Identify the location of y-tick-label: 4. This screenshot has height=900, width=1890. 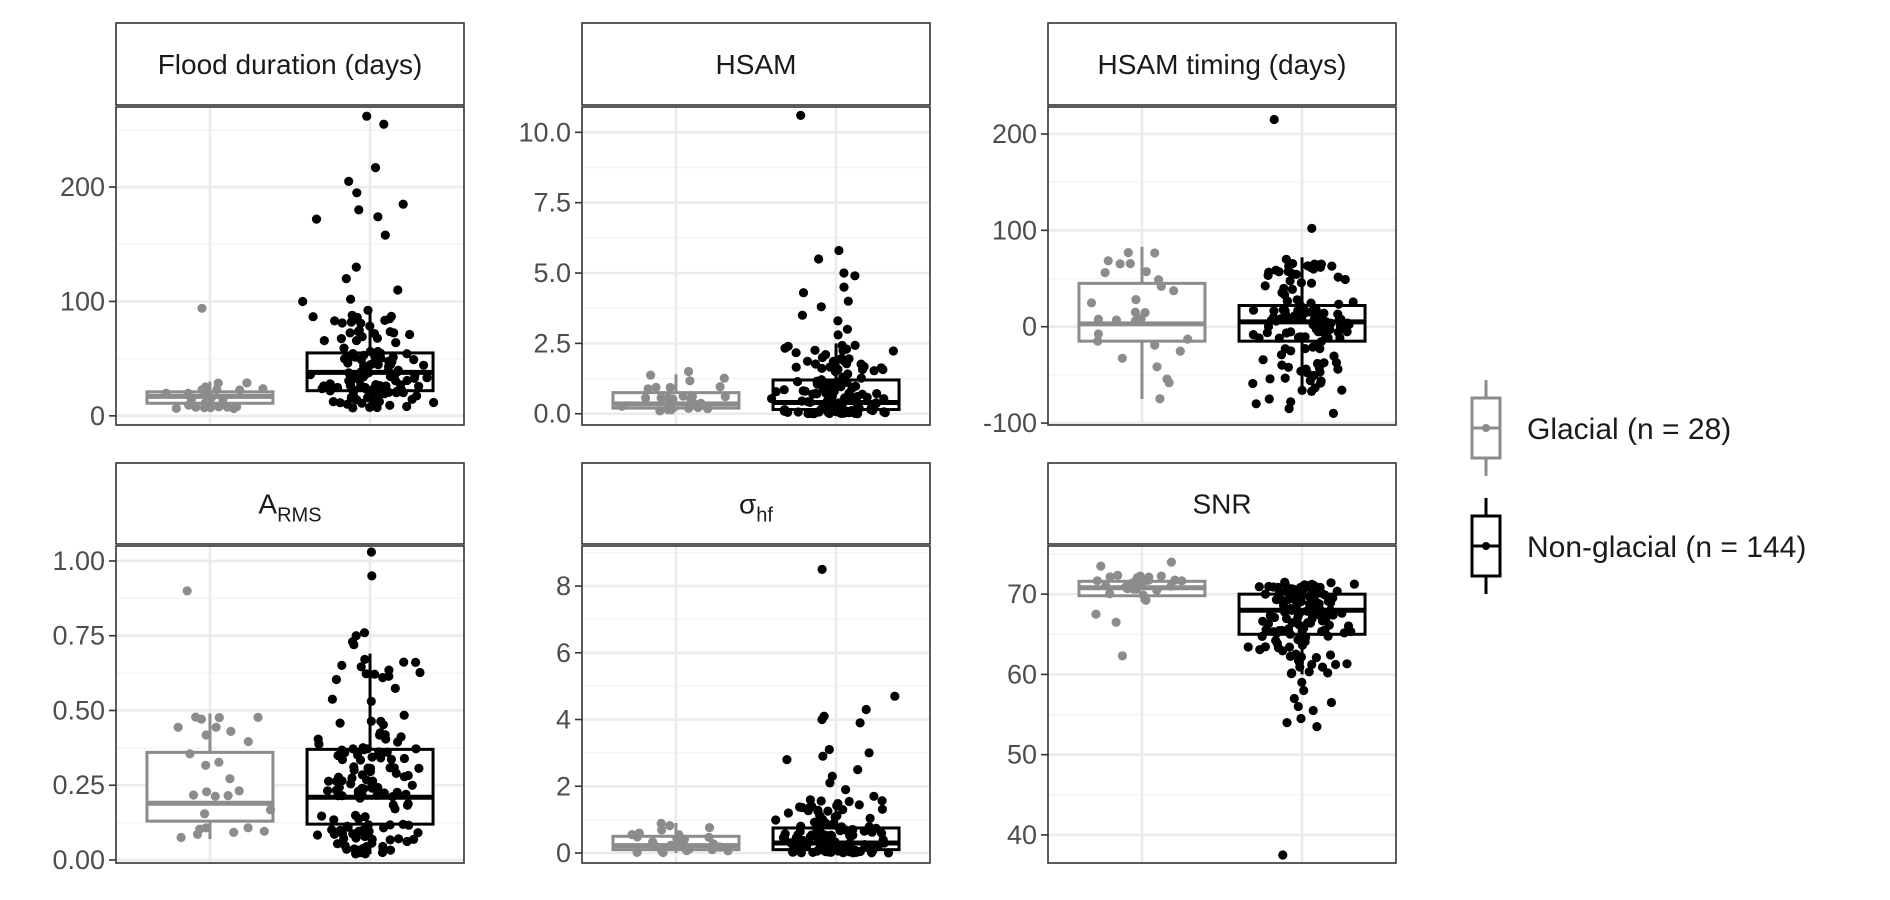
(563, 720).